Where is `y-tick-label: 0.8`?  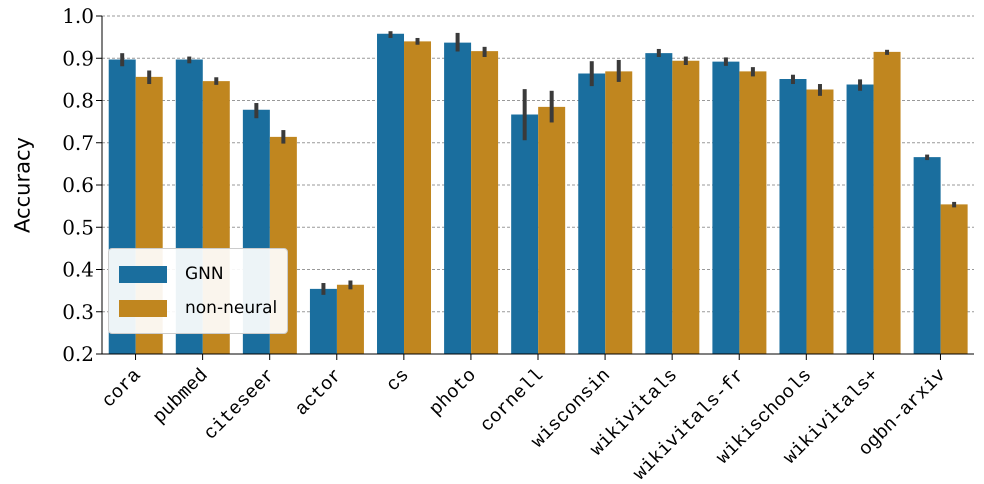
y-tick-label: 0.8 is located at coordinates (78, 100).